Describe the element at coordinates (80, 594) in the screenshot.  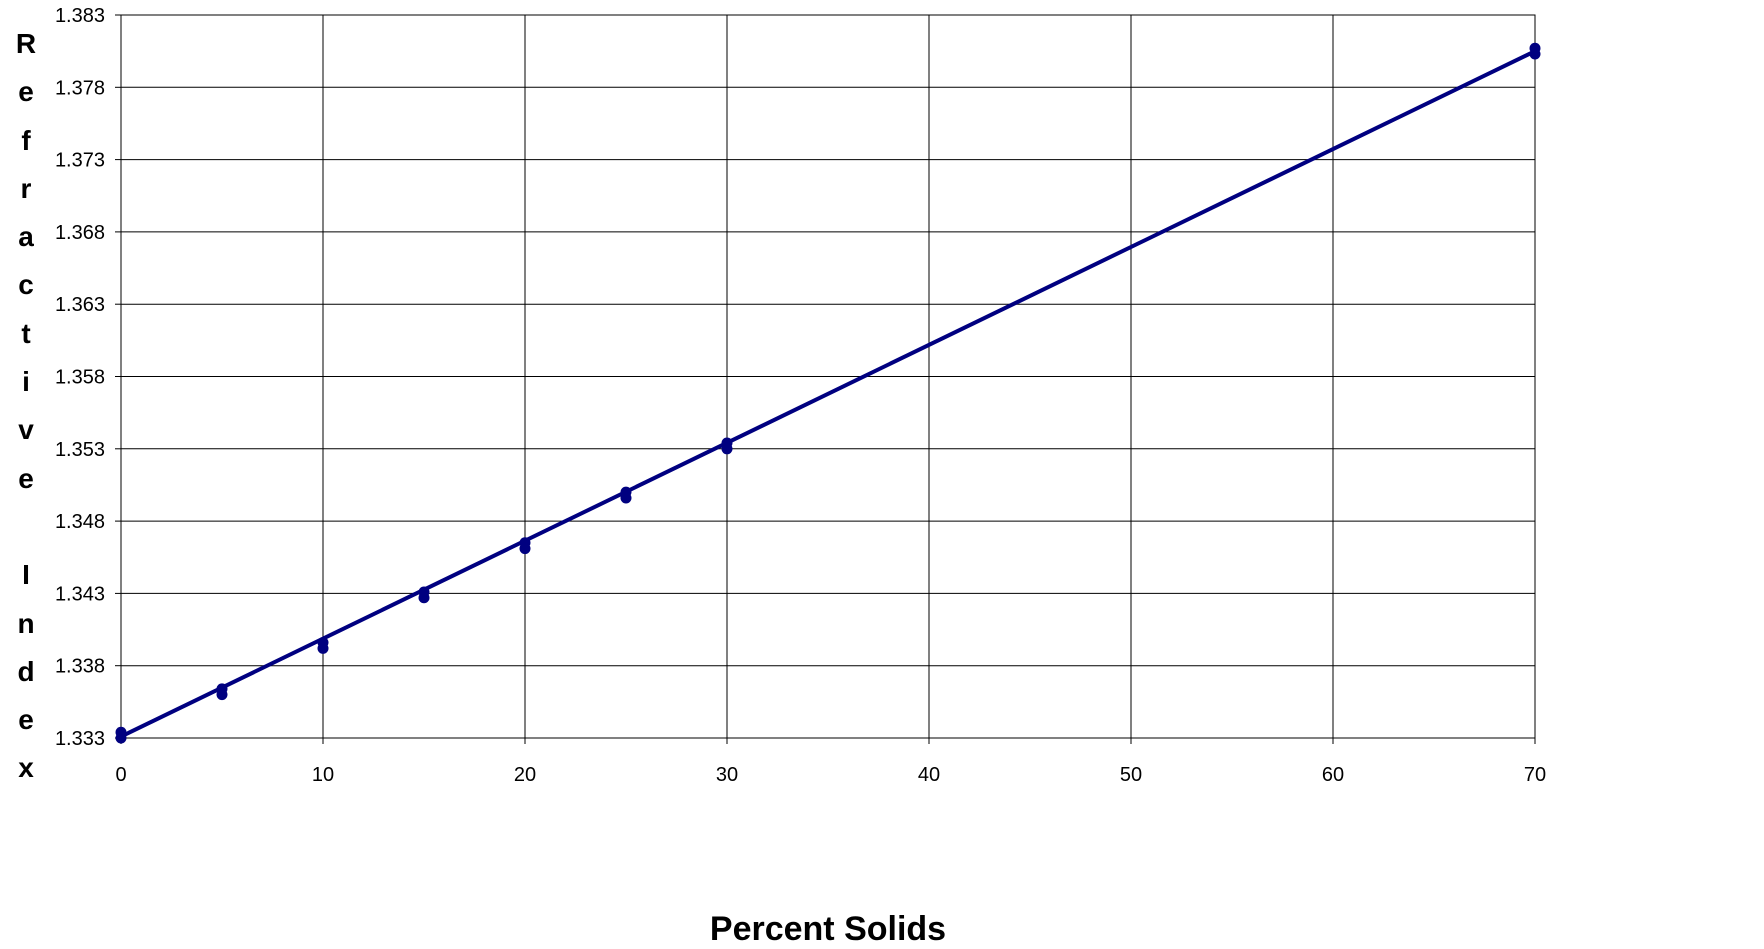
I see `y-tick-label: 1.343` at that location.